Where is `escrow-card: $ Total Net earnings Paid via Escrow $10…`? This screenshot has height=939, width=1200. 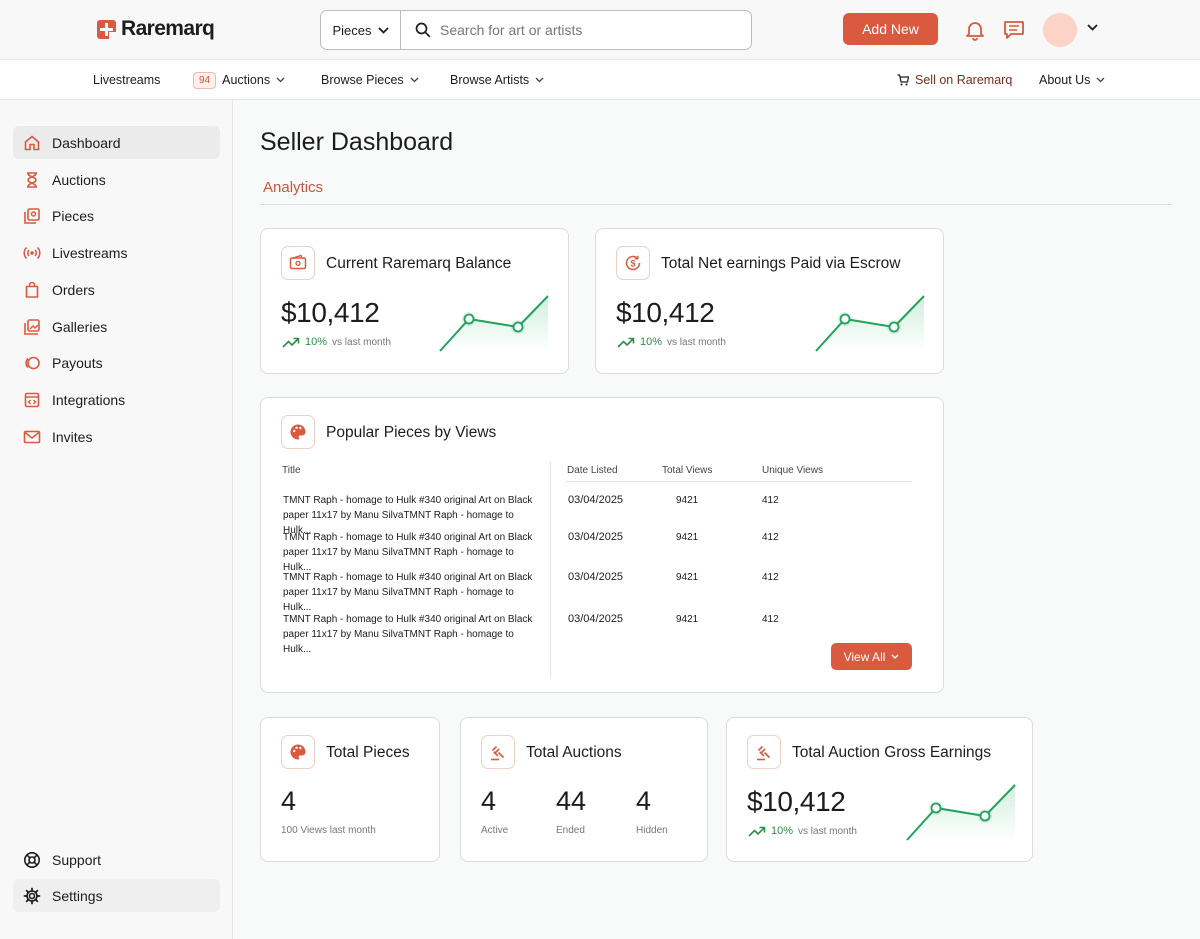
escrow-card: $ Total Net earnings Paid via Escrow $10… is located at coordinates (769, 301).